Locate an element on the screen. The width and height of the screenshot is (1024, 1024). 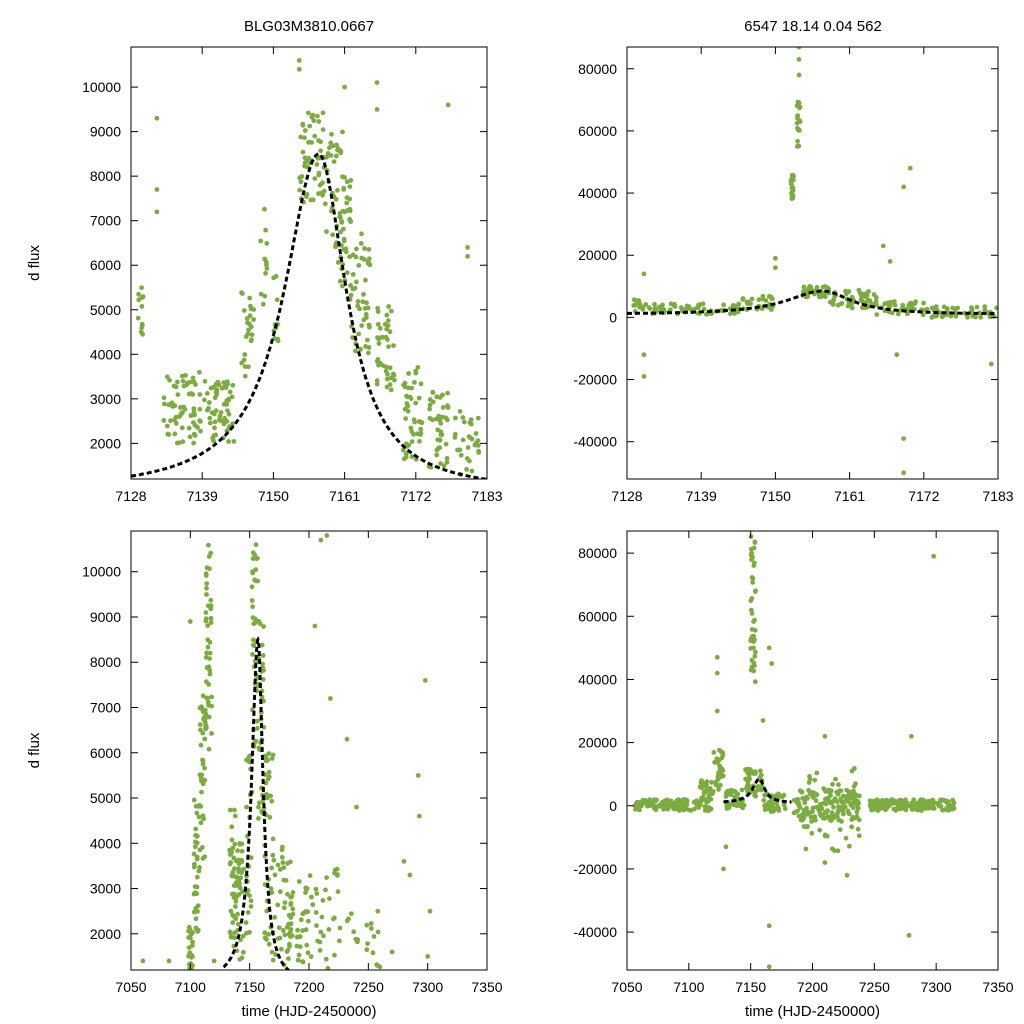
x-tick-label: 7183 is located at coordinates (997, 496).